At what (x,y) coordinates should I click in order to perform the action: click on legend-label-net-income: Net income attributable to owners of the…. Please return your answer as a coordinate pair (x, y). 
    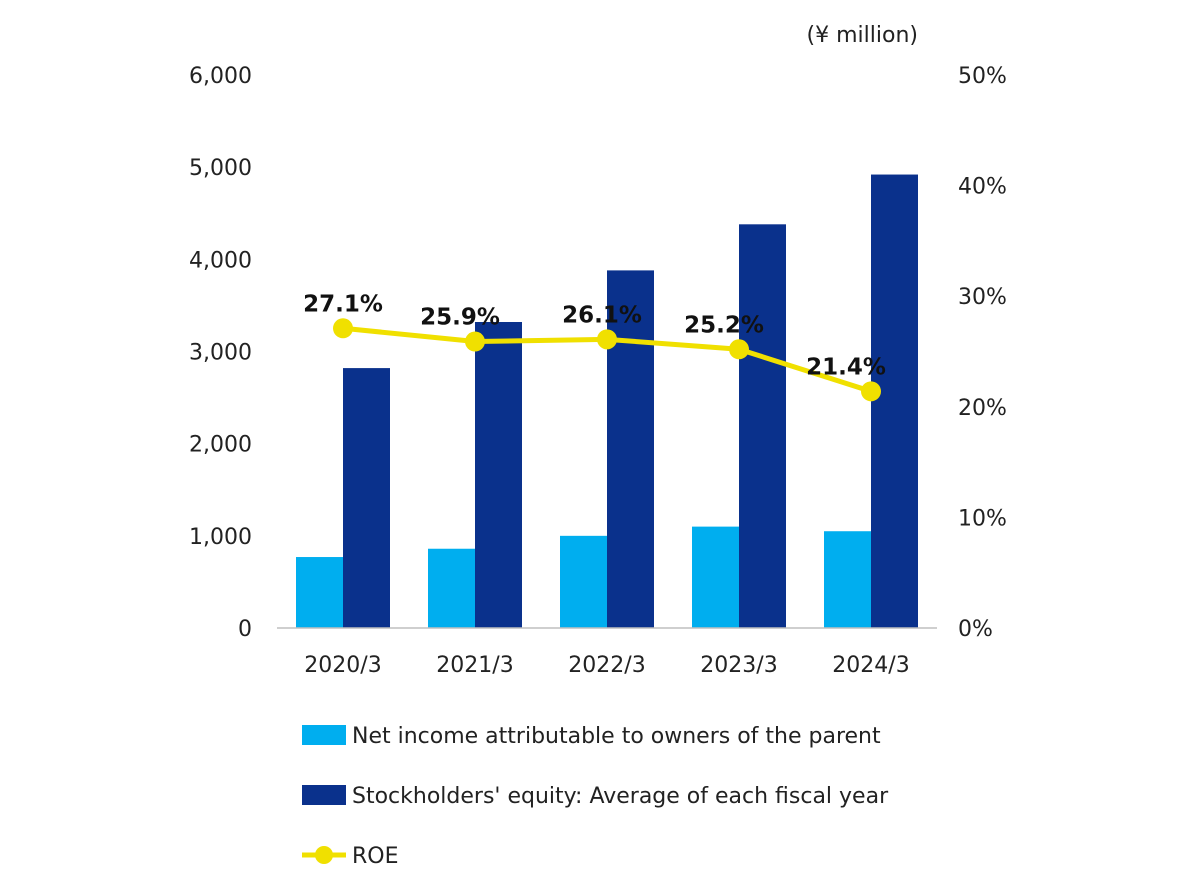
    Looking at the image, I should click on (616, 736).